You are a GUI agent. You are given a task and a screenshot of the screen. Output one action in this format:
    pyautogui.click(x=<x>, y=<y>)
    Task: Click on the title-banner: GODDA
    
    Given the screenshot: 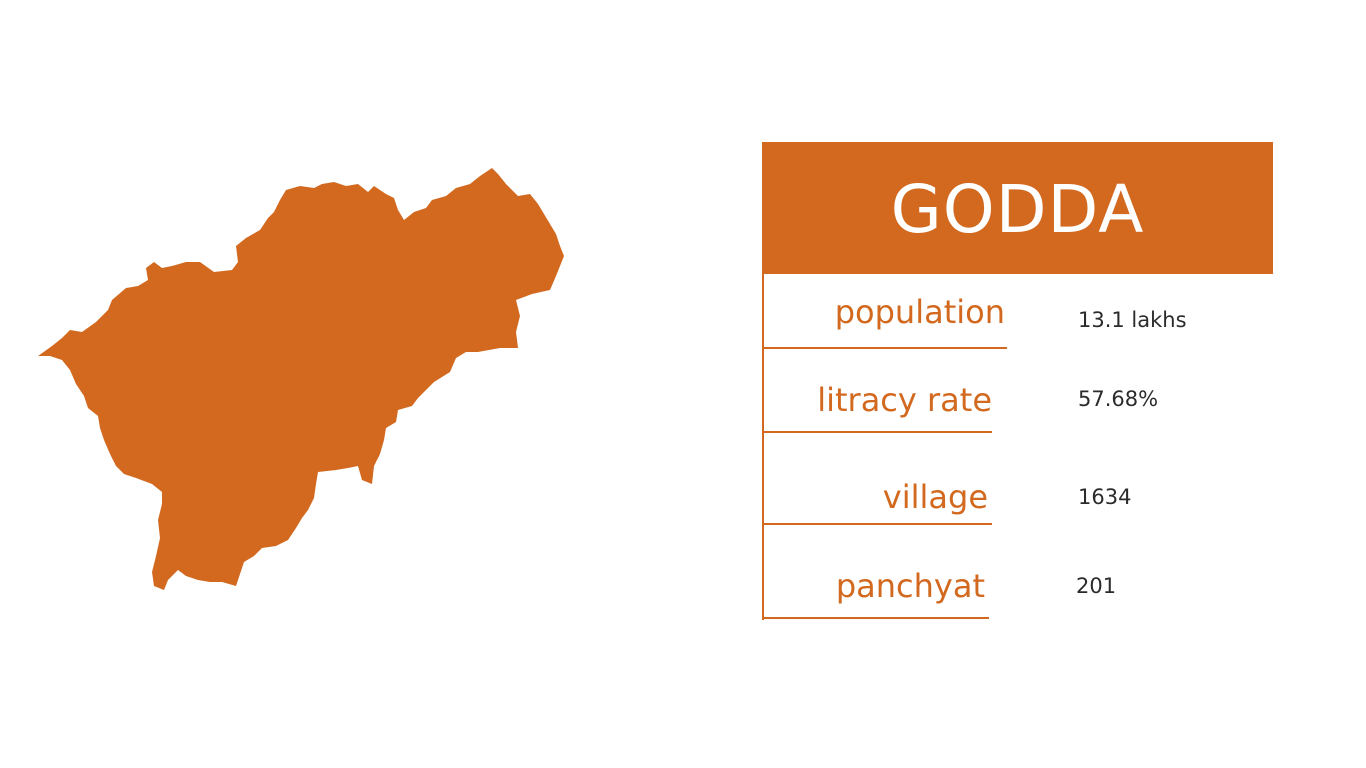 What is the action you would take?
    pyautogui.click(x=1017, y=208)
    